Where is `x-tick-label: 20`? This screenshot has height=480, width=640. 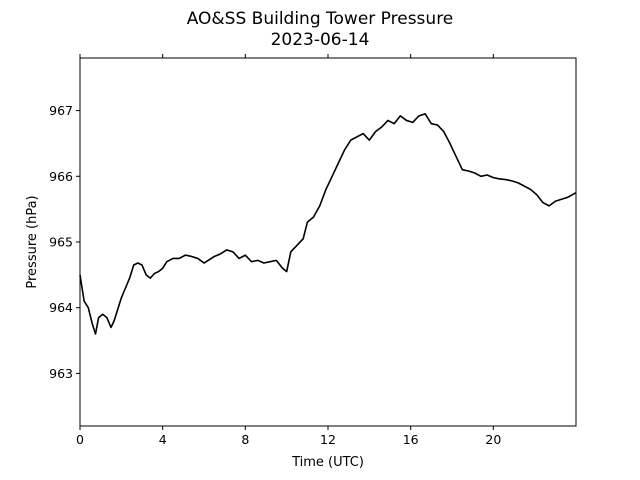
x-tick-label: 20 is located at coordinates (493, 439).